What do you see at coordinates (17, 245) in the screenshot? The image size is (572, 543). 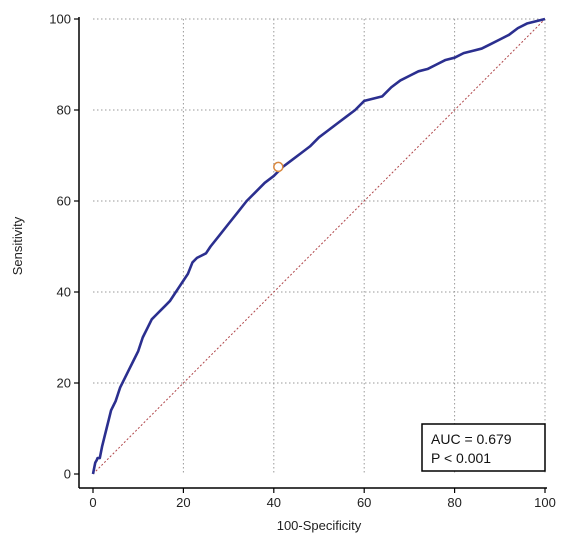 I see `y-axis-label: Sensitivity` at bounding box center [17, 245].